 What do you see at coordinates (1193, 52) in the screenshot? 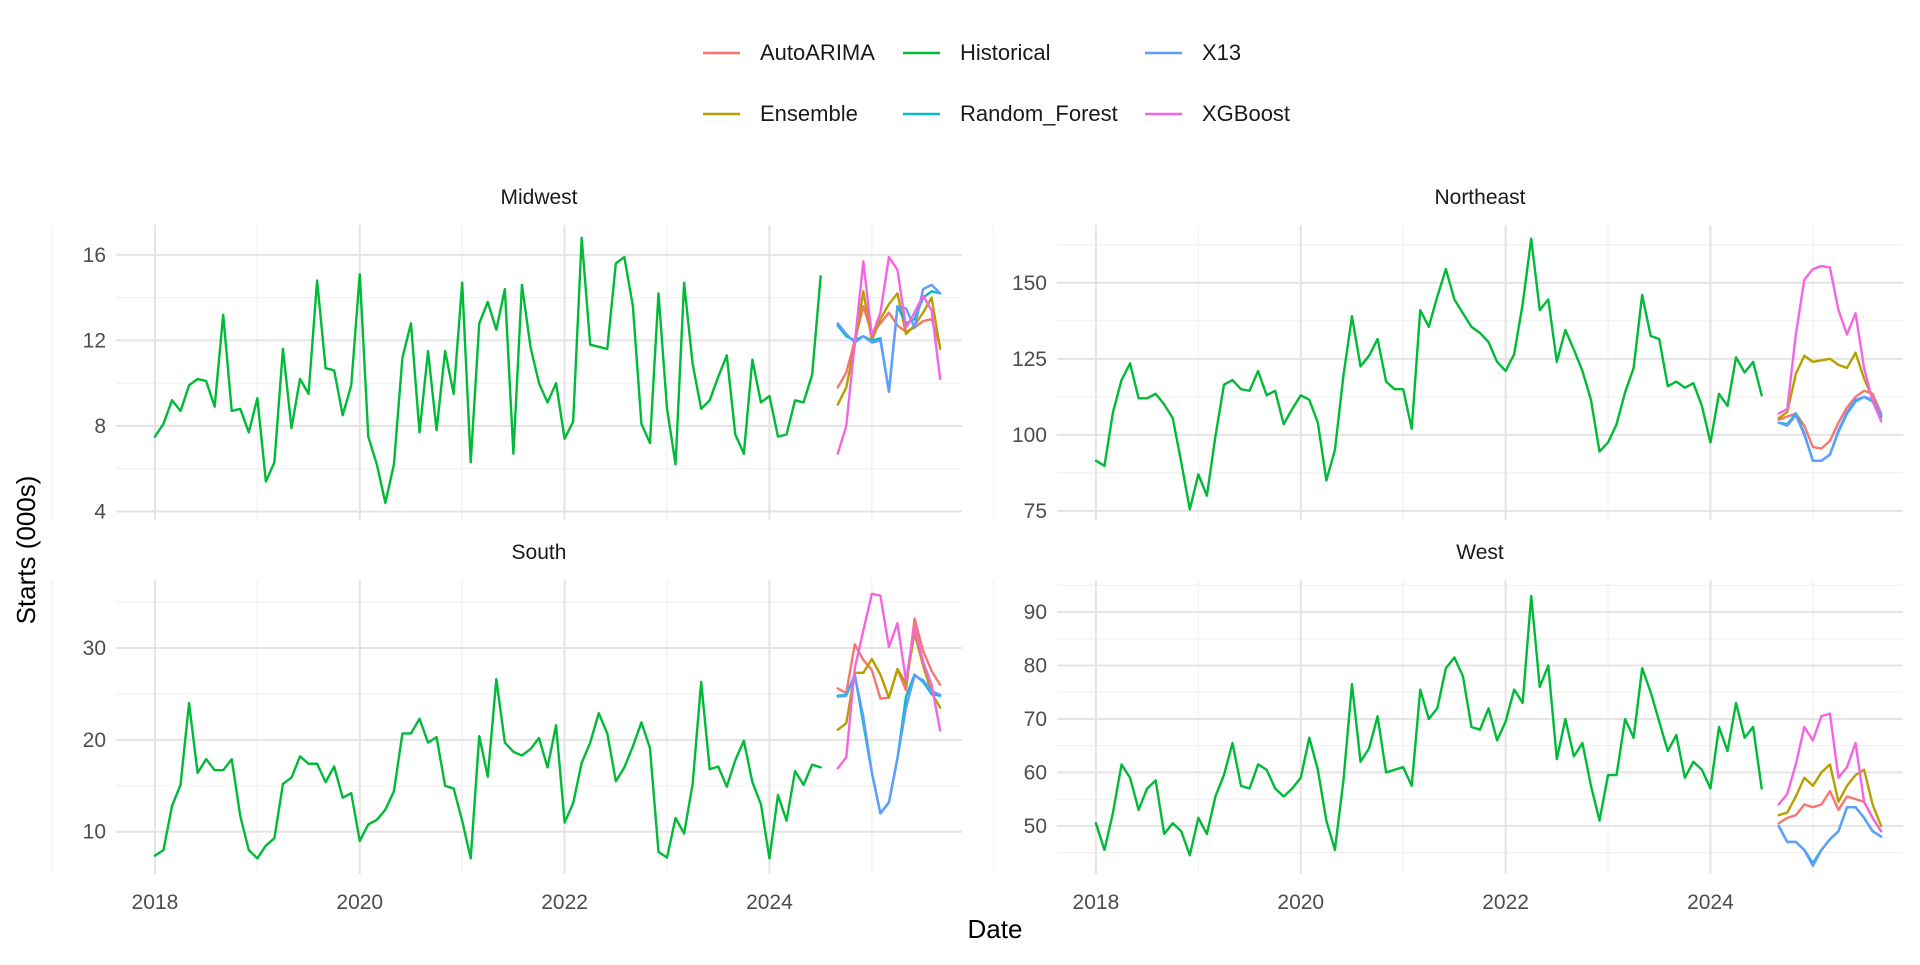
I see `legend-item-x13: X13` at bounding box center [1193, 52].